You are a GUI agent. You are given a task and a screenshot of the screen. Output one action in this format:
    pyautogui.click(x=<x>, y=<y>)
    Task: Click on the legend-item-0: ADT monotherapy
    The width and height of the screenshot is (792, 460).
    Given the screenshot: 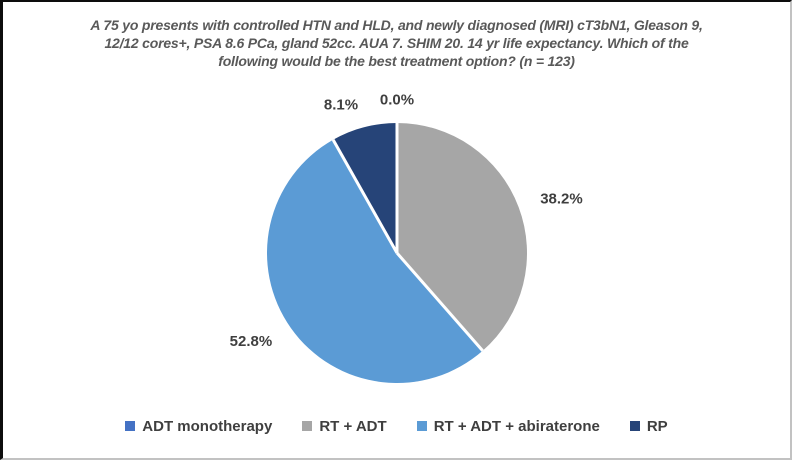 What is the action you would take?
    pyautogui.click(x=198, y=426)
    